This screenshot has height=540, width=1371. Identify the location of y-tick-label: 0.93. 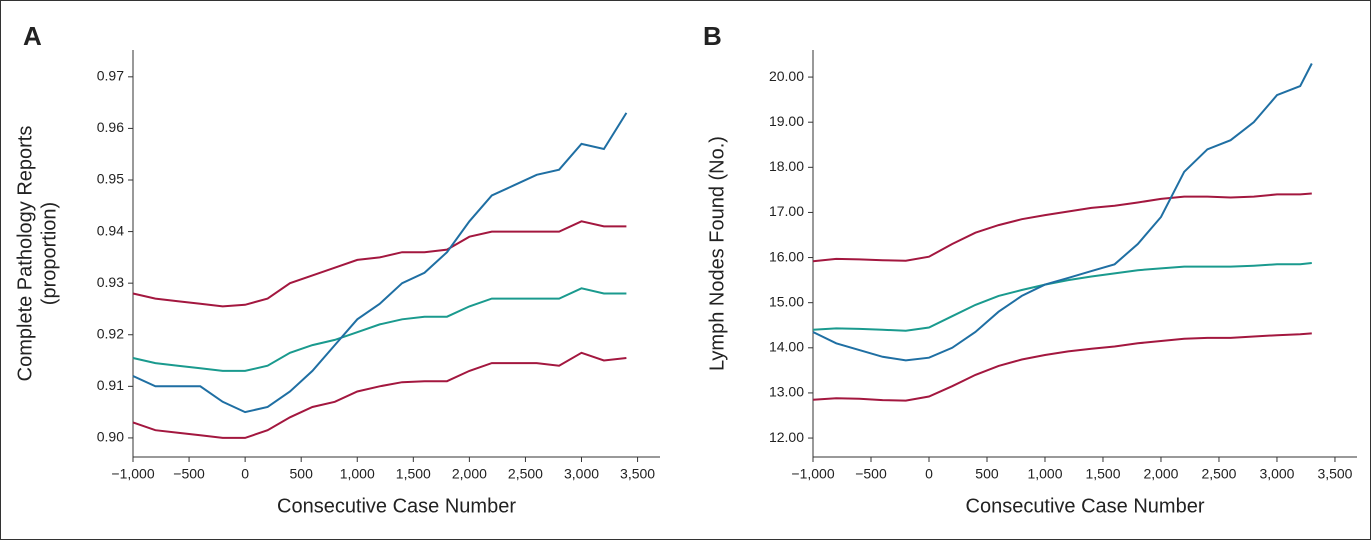
(110, 282).